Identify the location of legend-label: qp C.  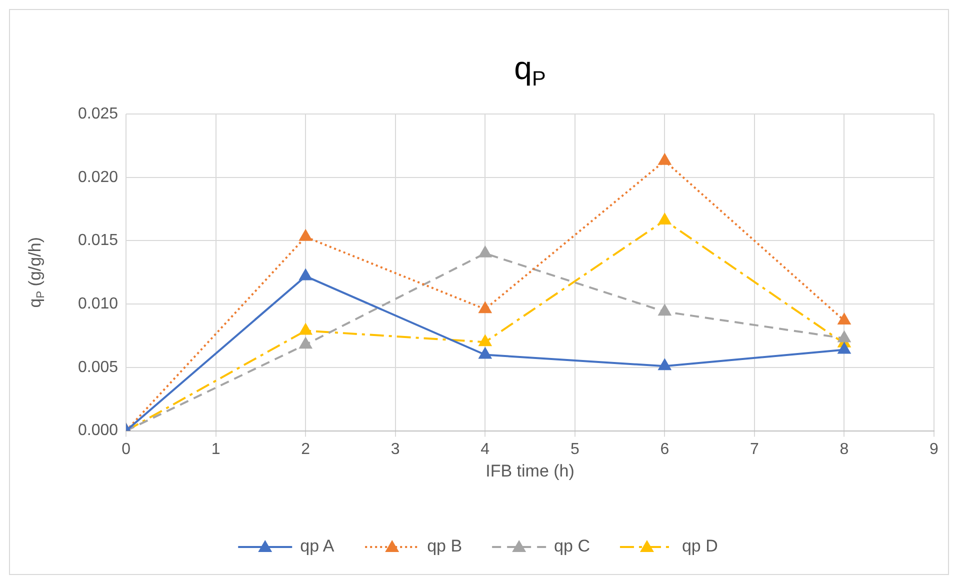
(572, 546).